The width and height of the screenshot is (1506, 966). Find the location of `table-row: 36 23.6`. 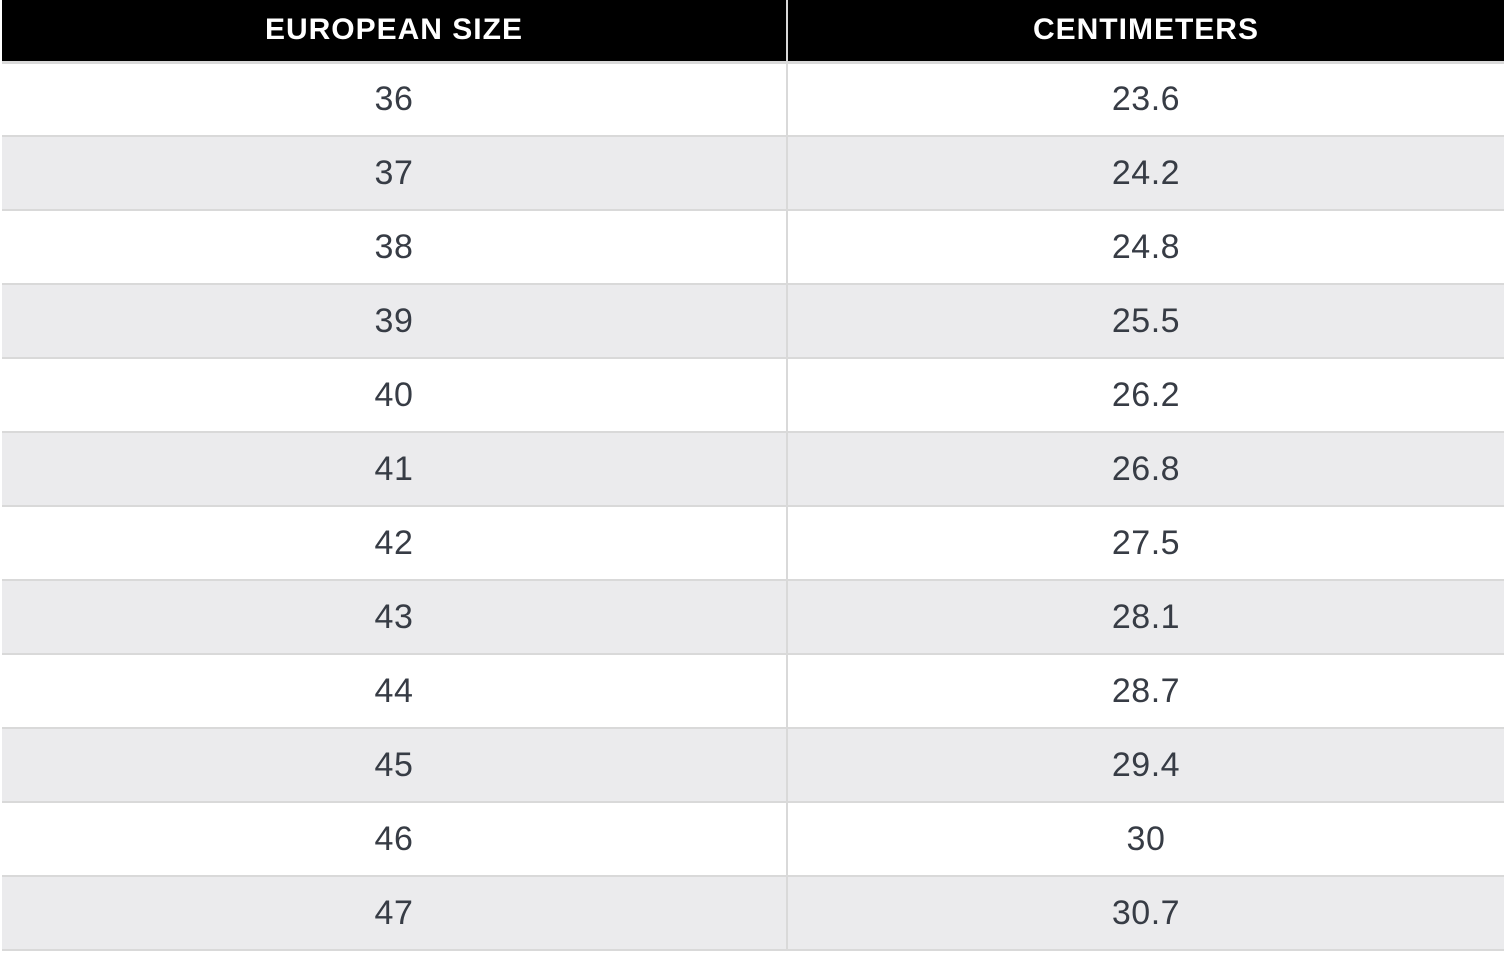

table-row: 36 23.6 is located at coordinates (753, 99).